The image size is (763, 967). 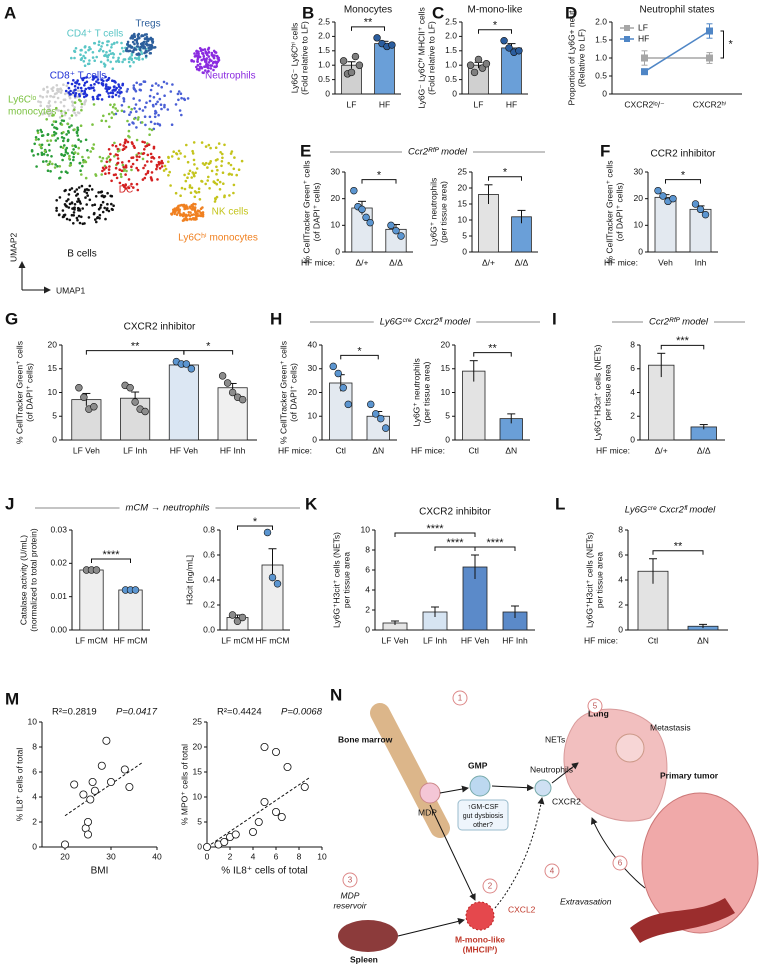 What do you see at coordinates (359, 357) in the screenshot?
I see `significance-bracket` at bounding box center [359, 357].